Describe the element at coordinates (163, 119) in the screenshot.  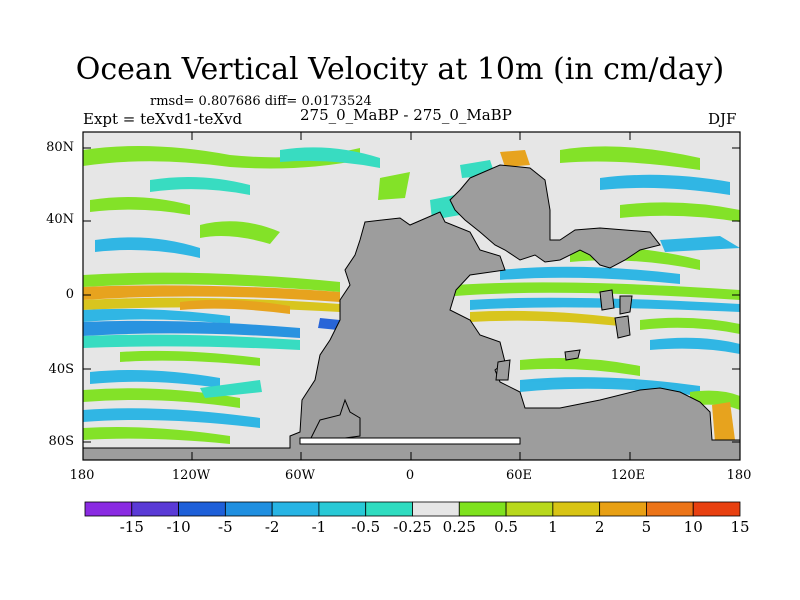
I see `experiment-label: Expt = teXvd1-teXvd` at that location.